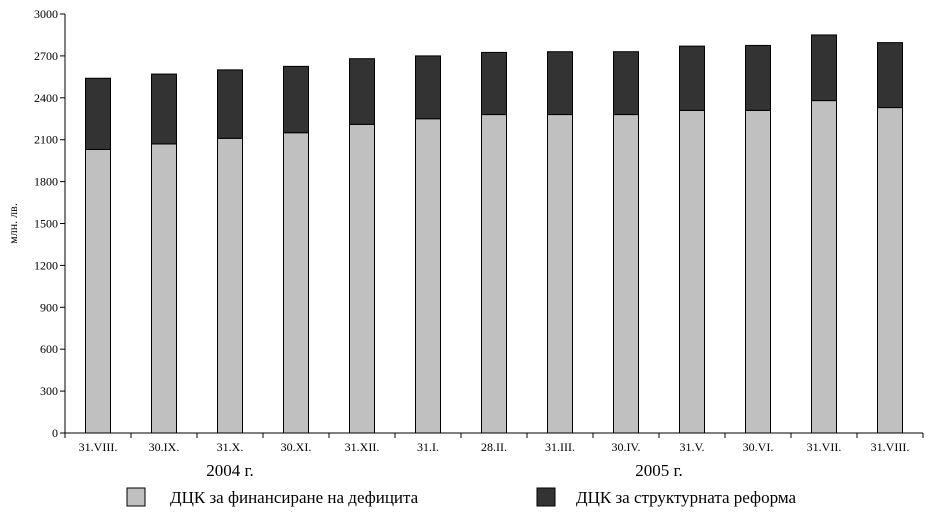 The height and width of the screenshot is (513, 931). Describe the element at coordinates (560, 447) in the screenshot. I see `x-tick-label: 31.III.` at that location.